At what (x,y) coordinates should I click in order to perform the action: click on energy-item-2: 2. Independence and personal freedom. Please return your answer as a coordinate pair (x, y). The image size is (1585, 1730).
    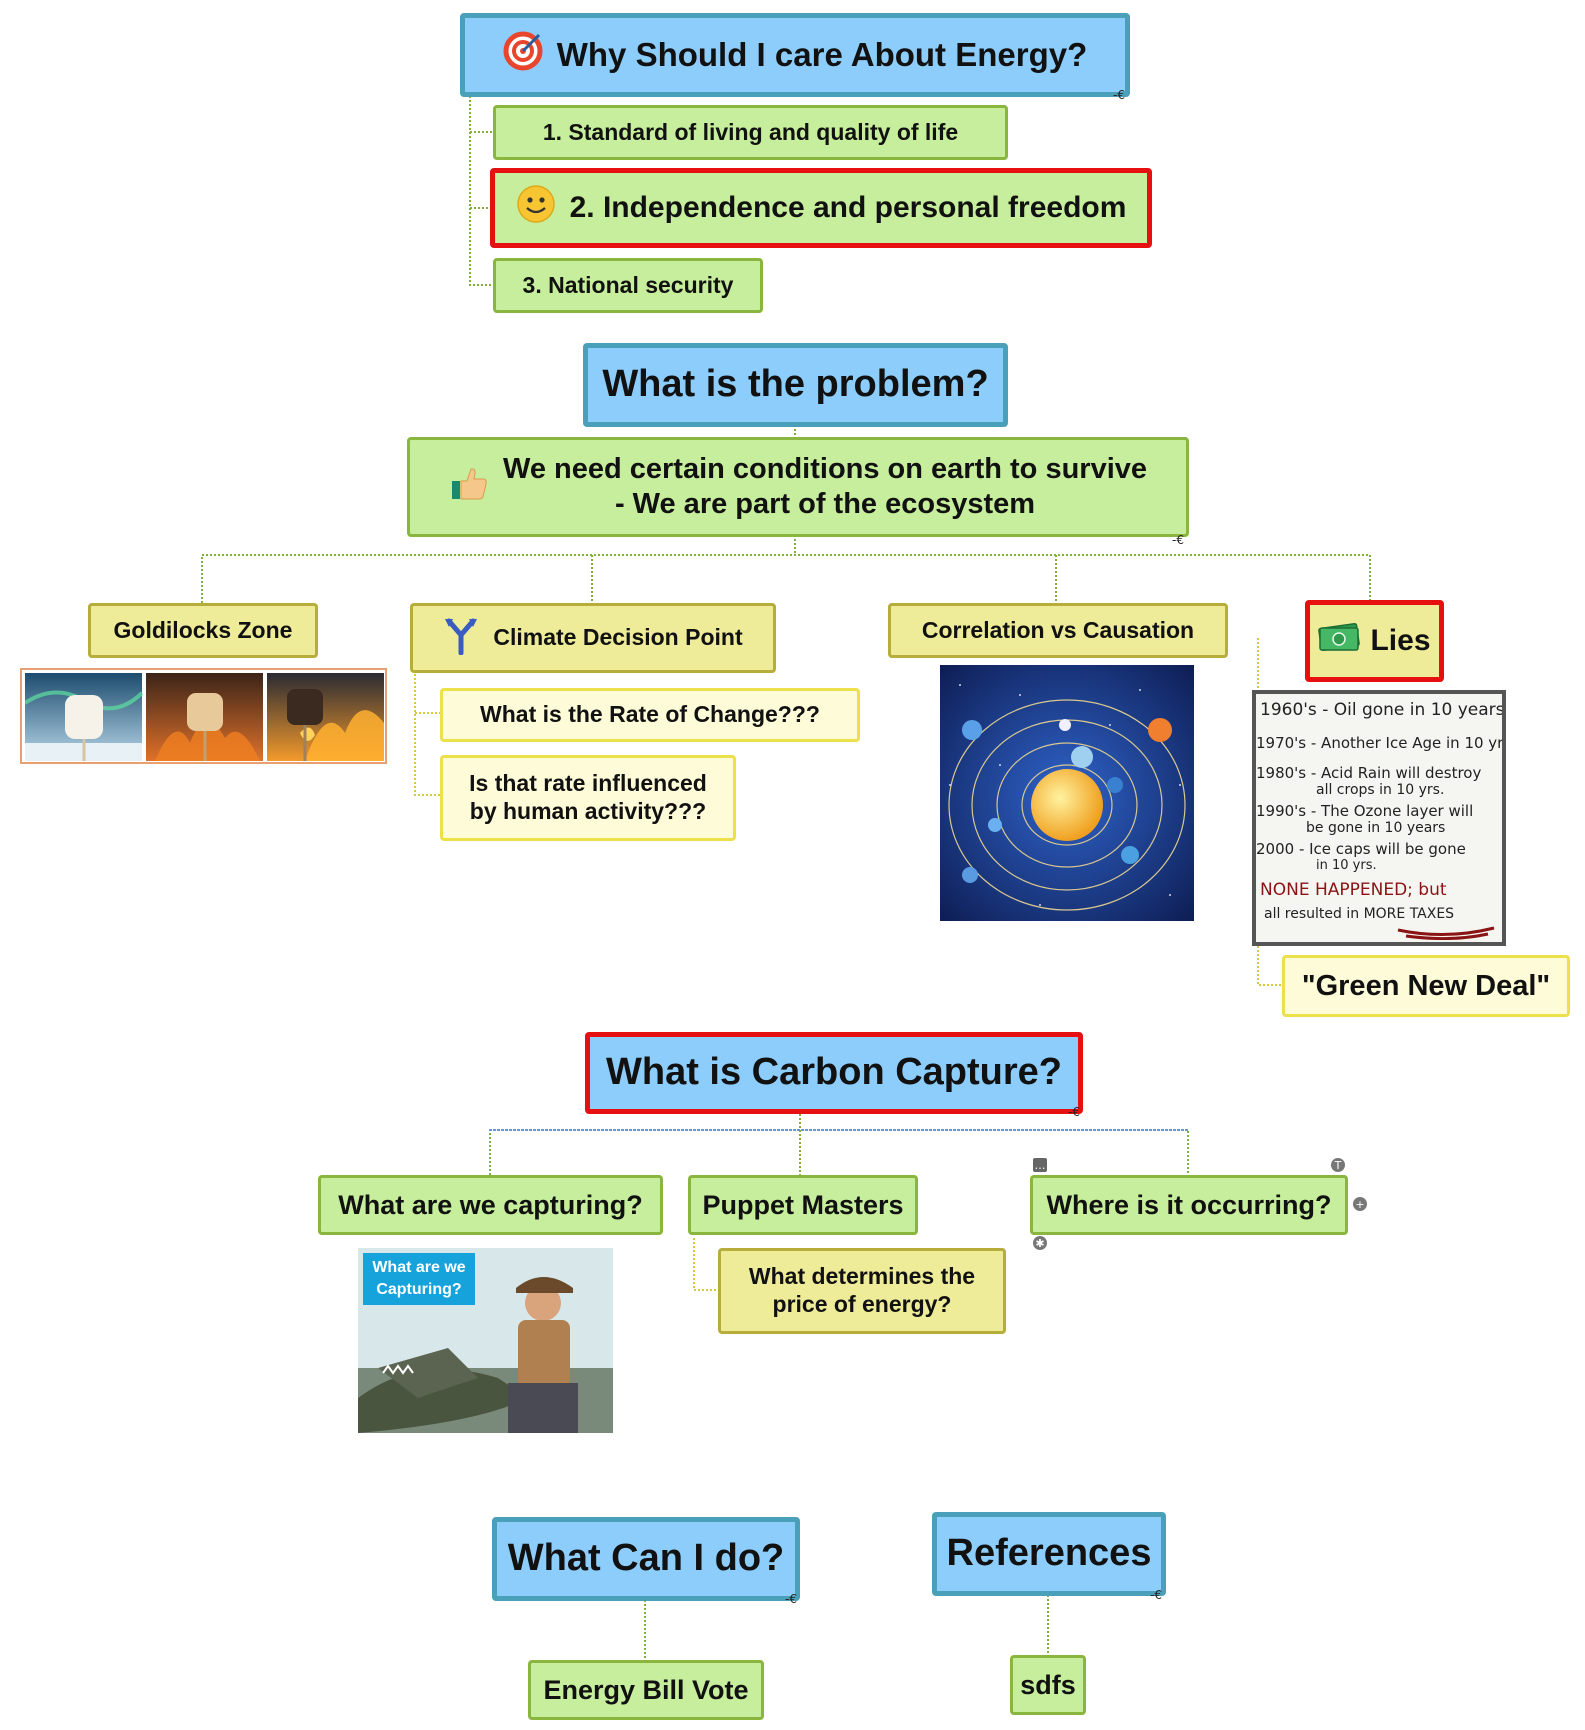
    Looking at the image, I should click on (821, 208).